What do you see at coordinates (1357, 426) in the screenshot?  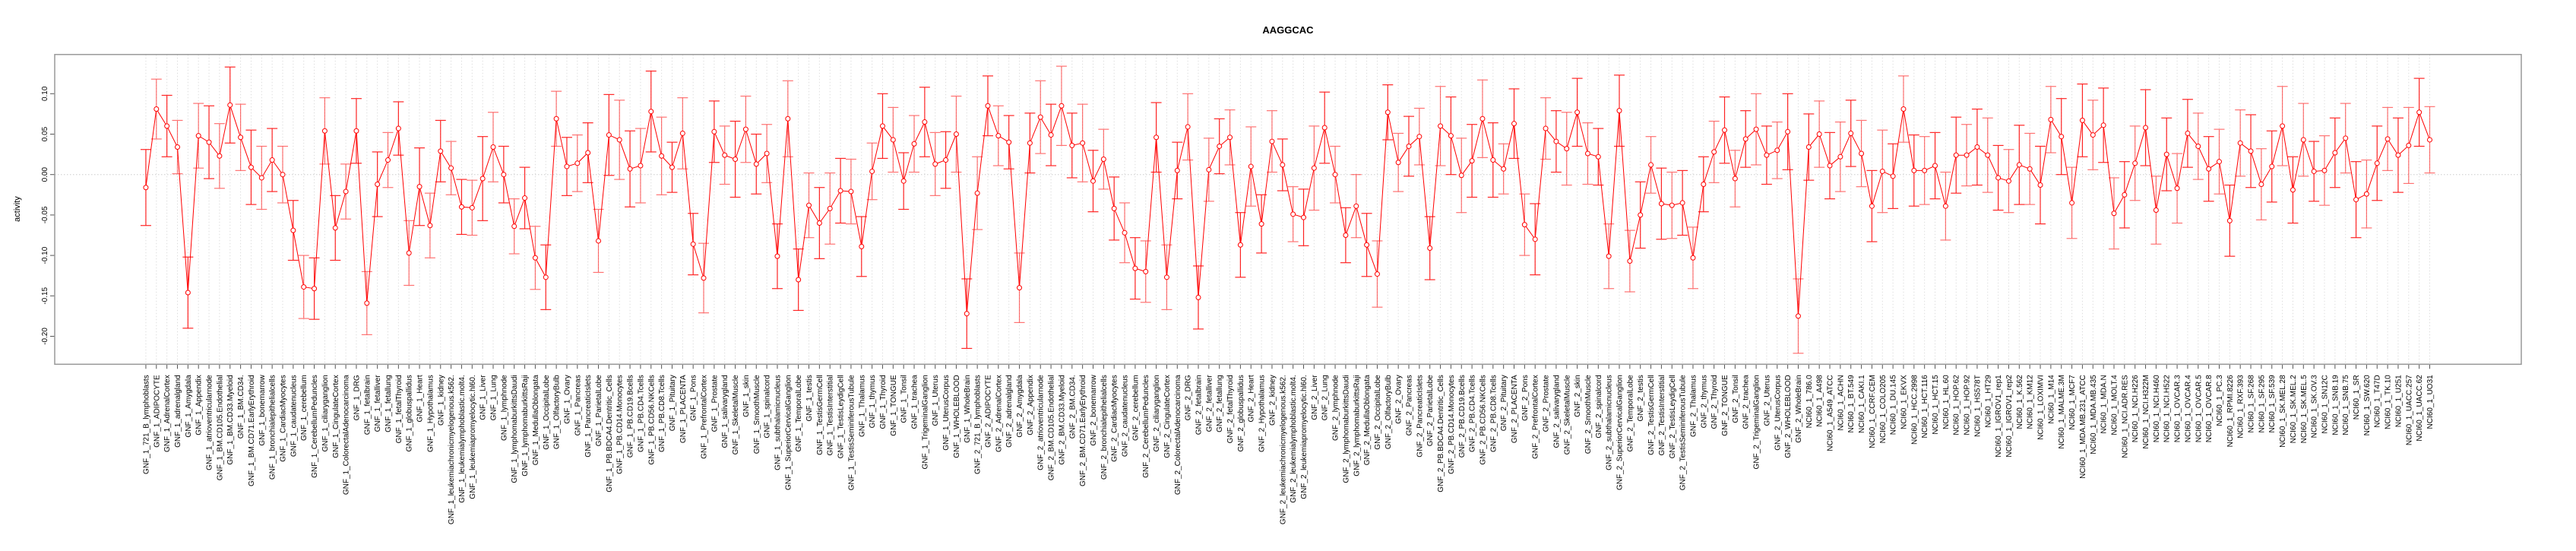 I see `x-tick-label: GNF_2_lymphomaburkittsRaji` at bounding box center [1357, 426].